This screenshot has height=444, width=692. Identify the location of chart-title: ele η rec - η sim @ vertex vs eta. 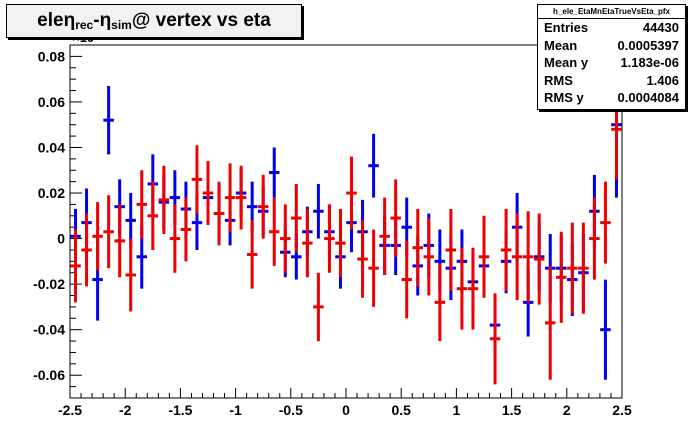
(154, 21).